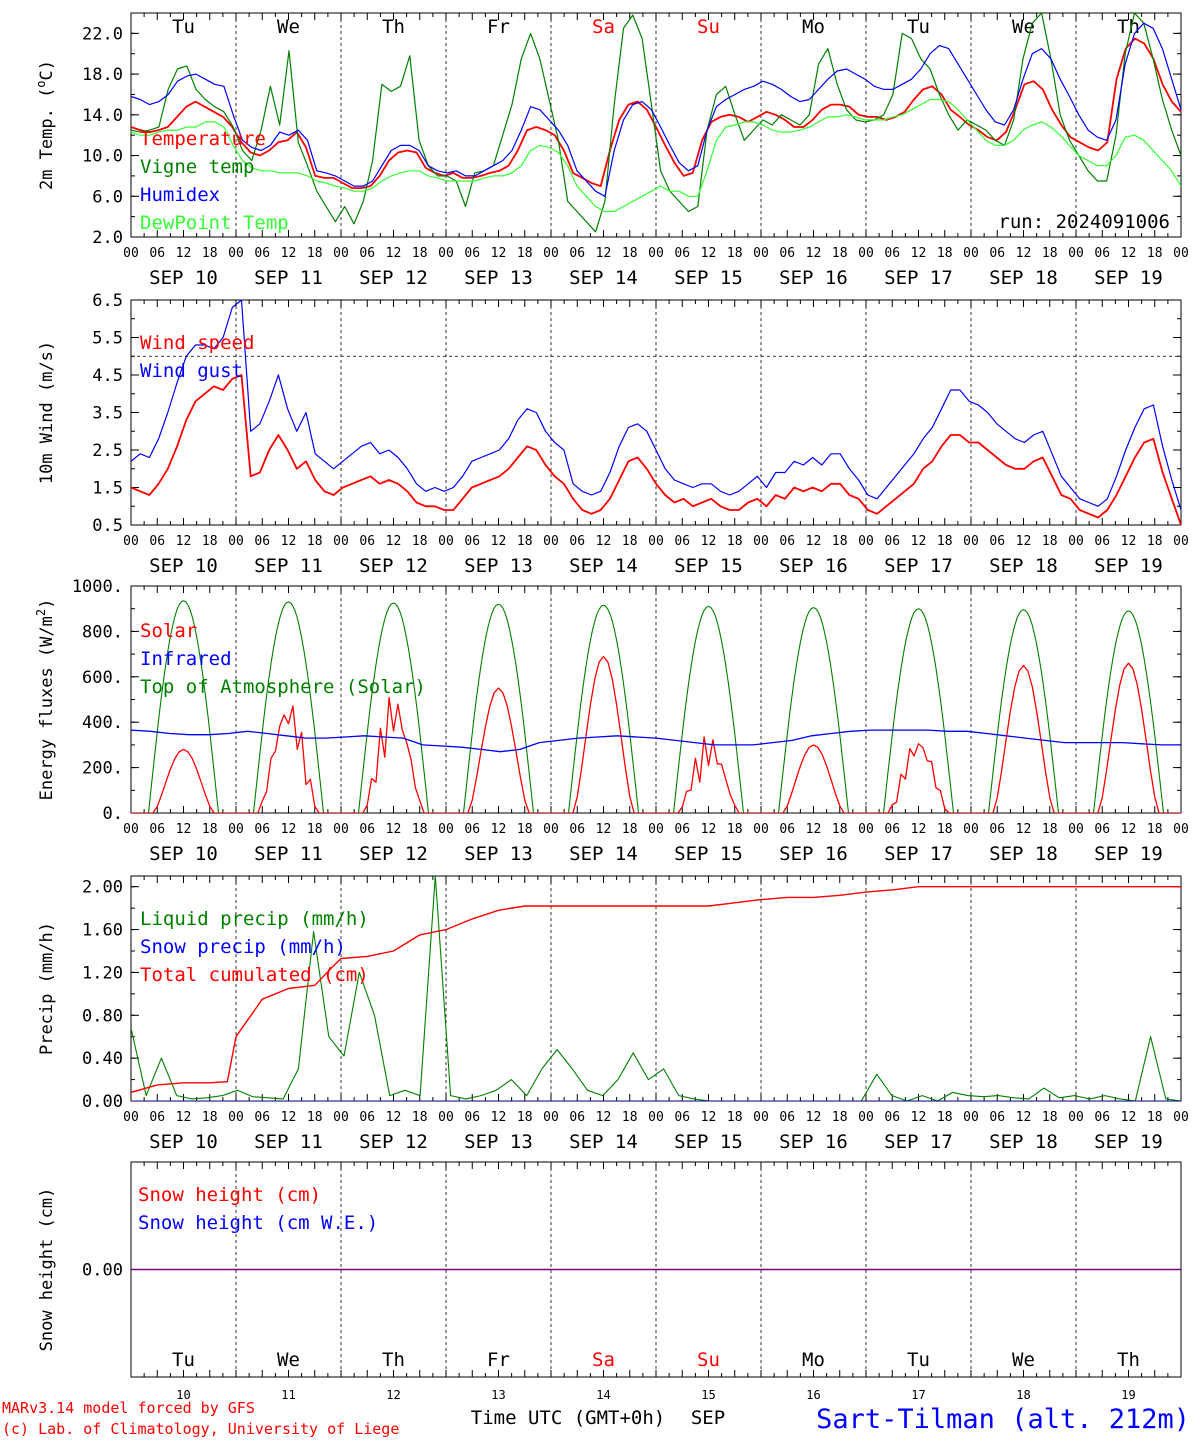 The width and height of the screenshot is (1194, 1440). What do you see at coordinates (41, 612) in the screenshot?
I see `superscript: 2` at bounding box center [41, 612].